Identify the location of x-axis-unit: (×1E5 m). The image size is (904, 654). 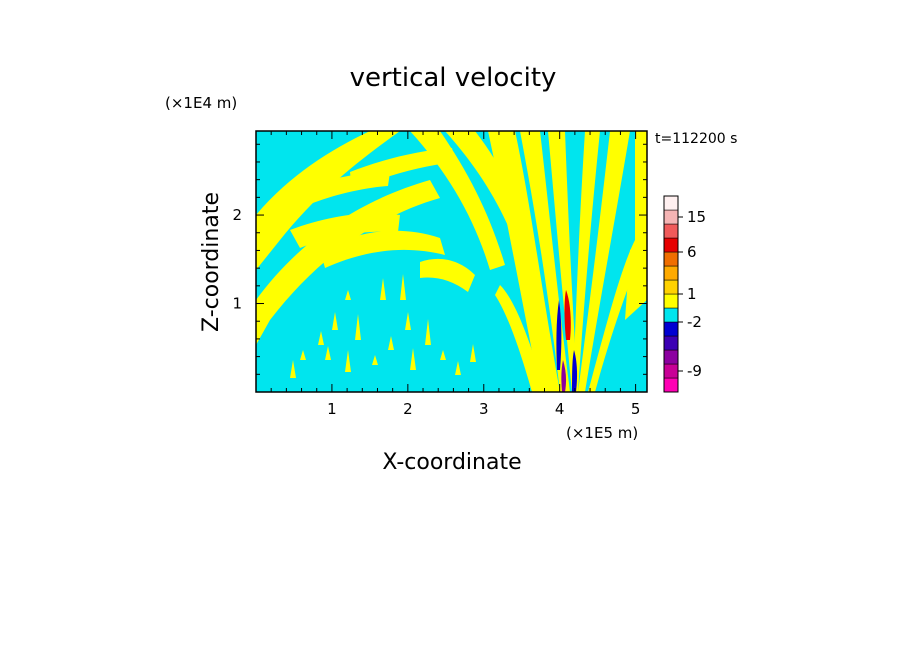
(602, 433).